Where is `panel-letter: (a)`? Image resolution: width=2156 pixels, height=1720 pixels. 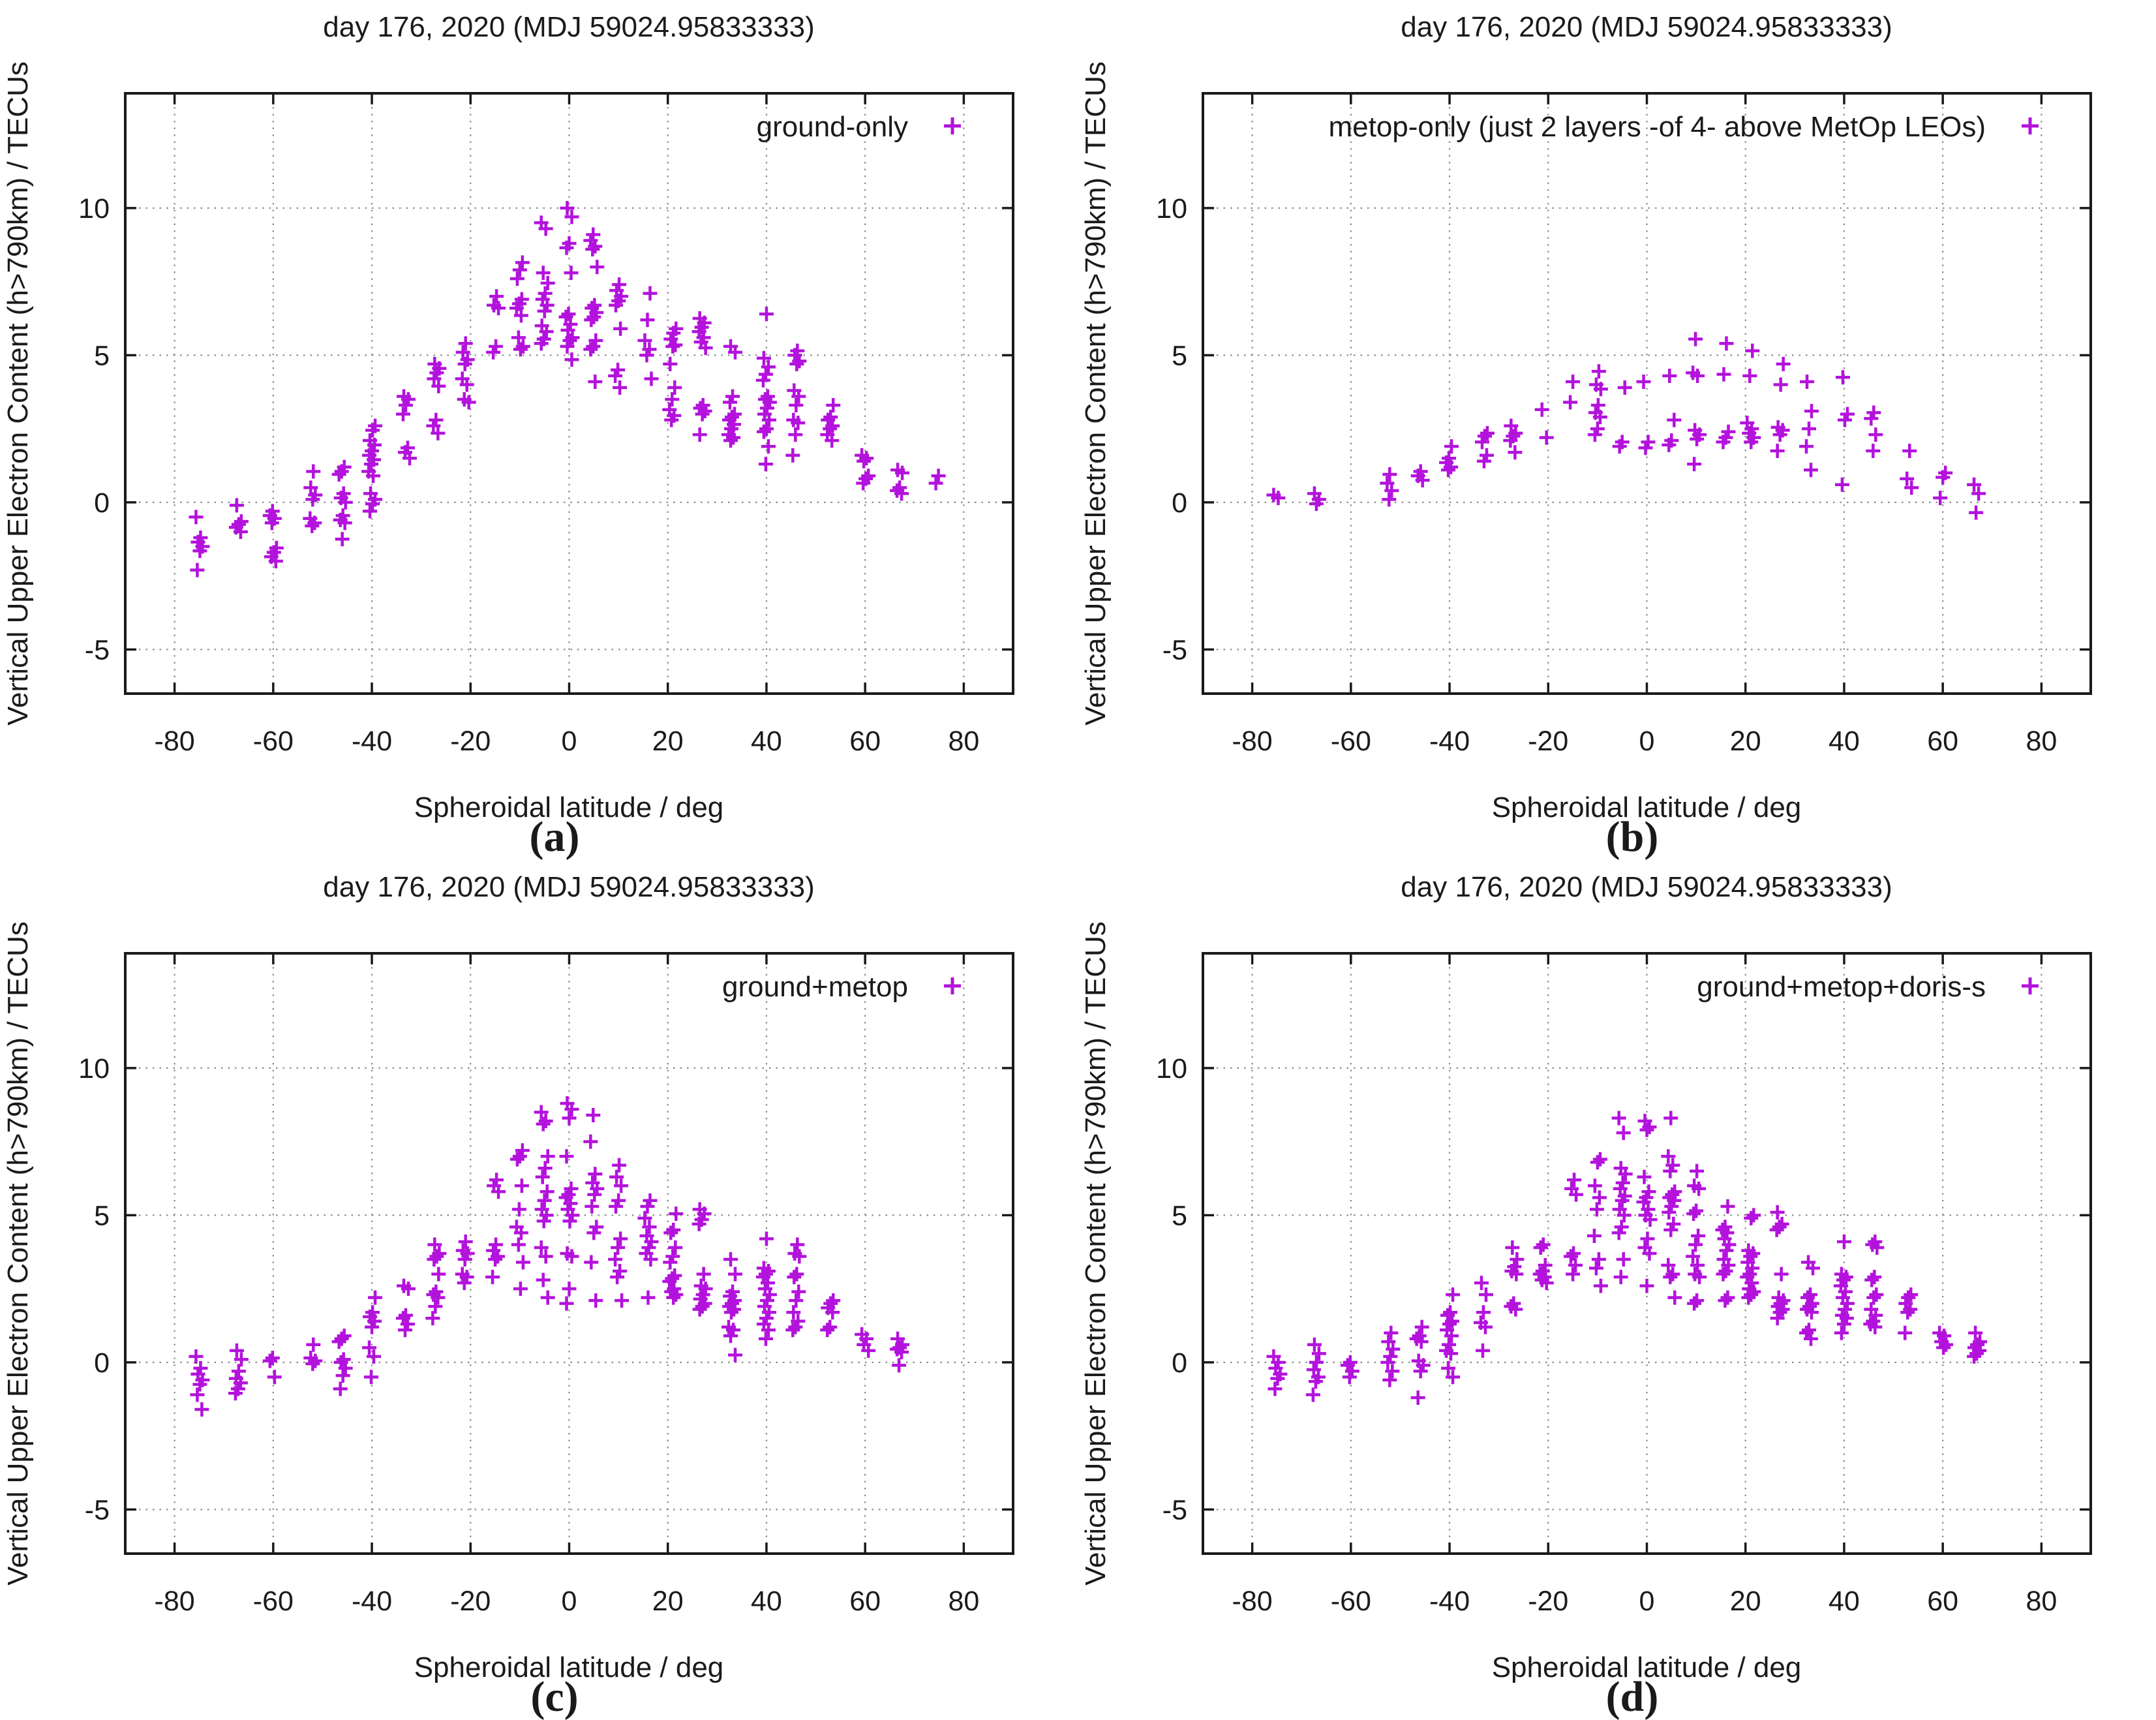 panel-letter: (a) is located at coordinates (555, 836).